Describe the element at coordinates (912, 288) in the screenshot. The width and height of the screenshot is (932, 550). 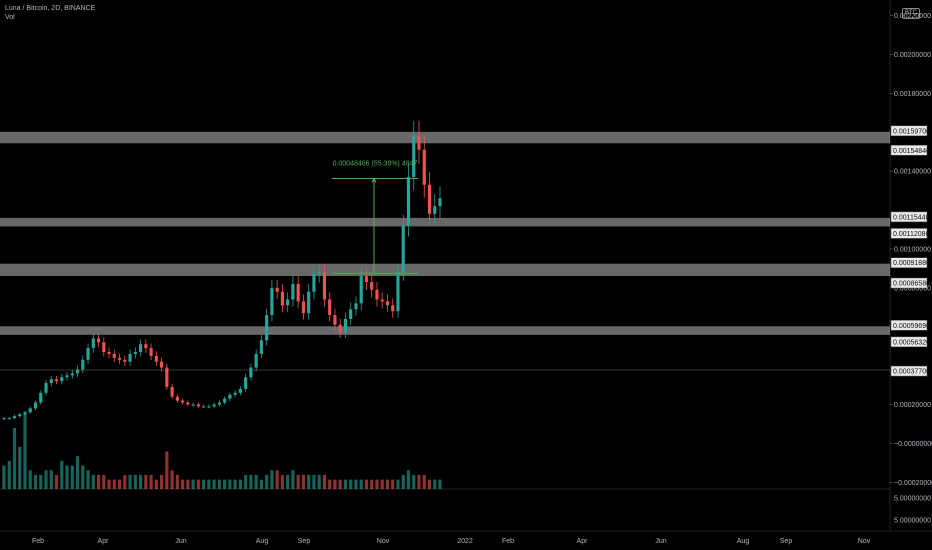
I see `price-tick-label: 0.00080000` at that location.